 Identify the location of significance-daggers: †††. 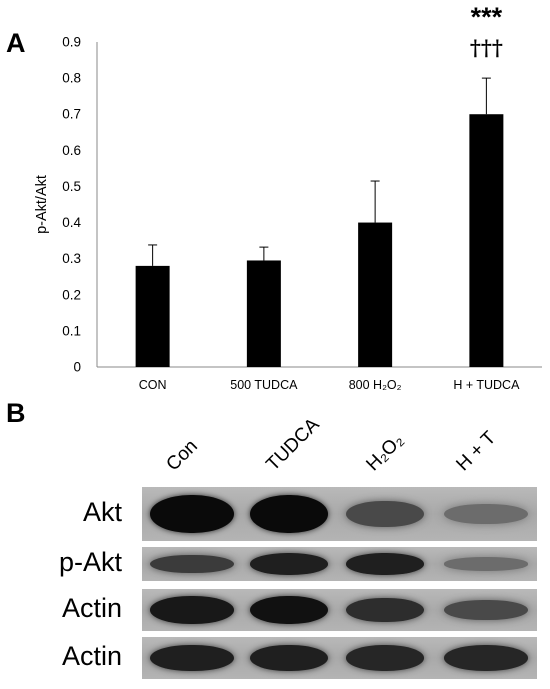
(486, 47).